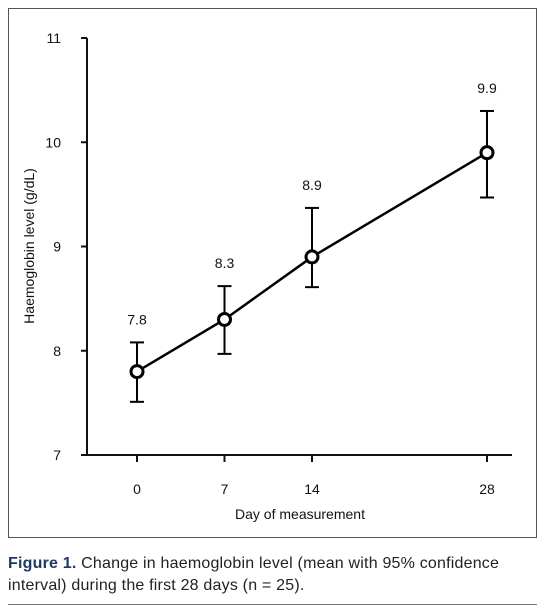 This screenshot has width=546, height=611. Describe the element at coordinates (137, 319) in the screenshot. I see `data-label: 7.8` at that location.